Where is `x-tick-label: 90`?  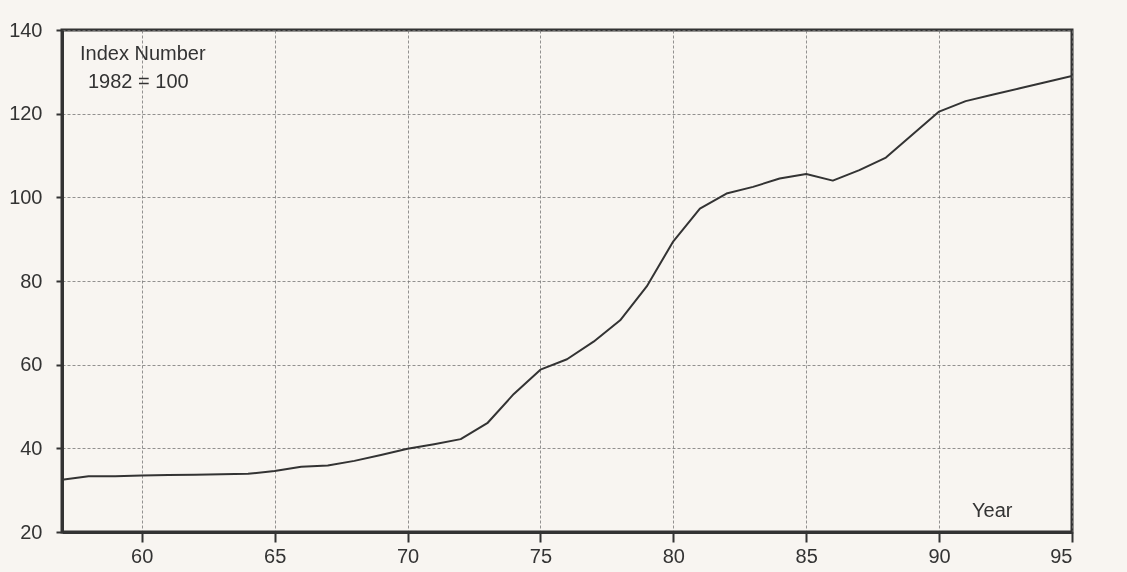 x-tick-label: 90 is located at coordinates (939, 555).